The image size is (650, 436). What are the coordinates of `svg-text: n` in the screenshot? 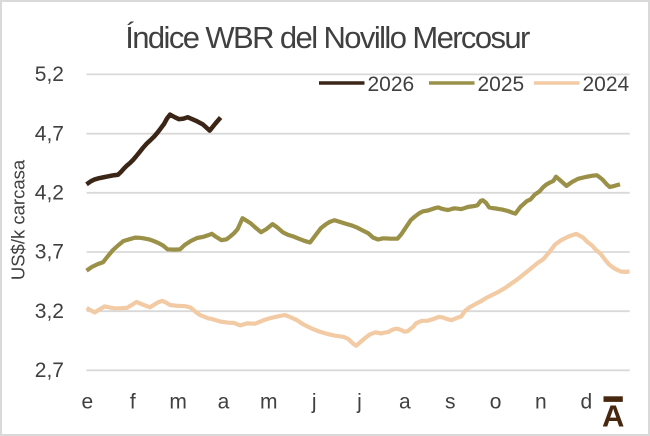 It's located at (541, 401).